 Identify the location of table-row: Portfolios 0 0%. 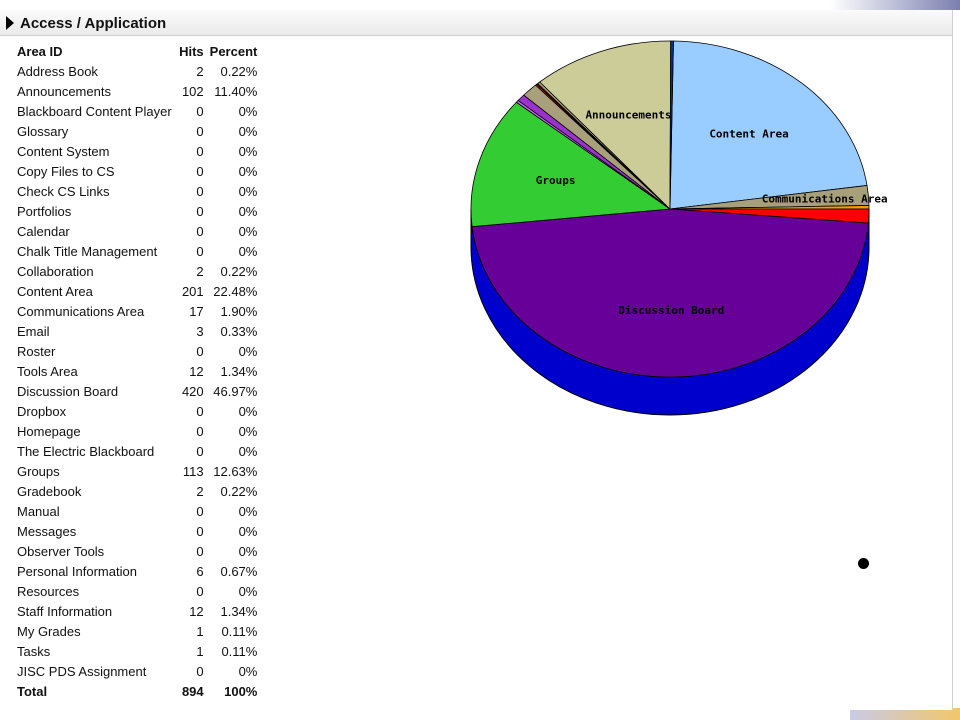
(137, 212).